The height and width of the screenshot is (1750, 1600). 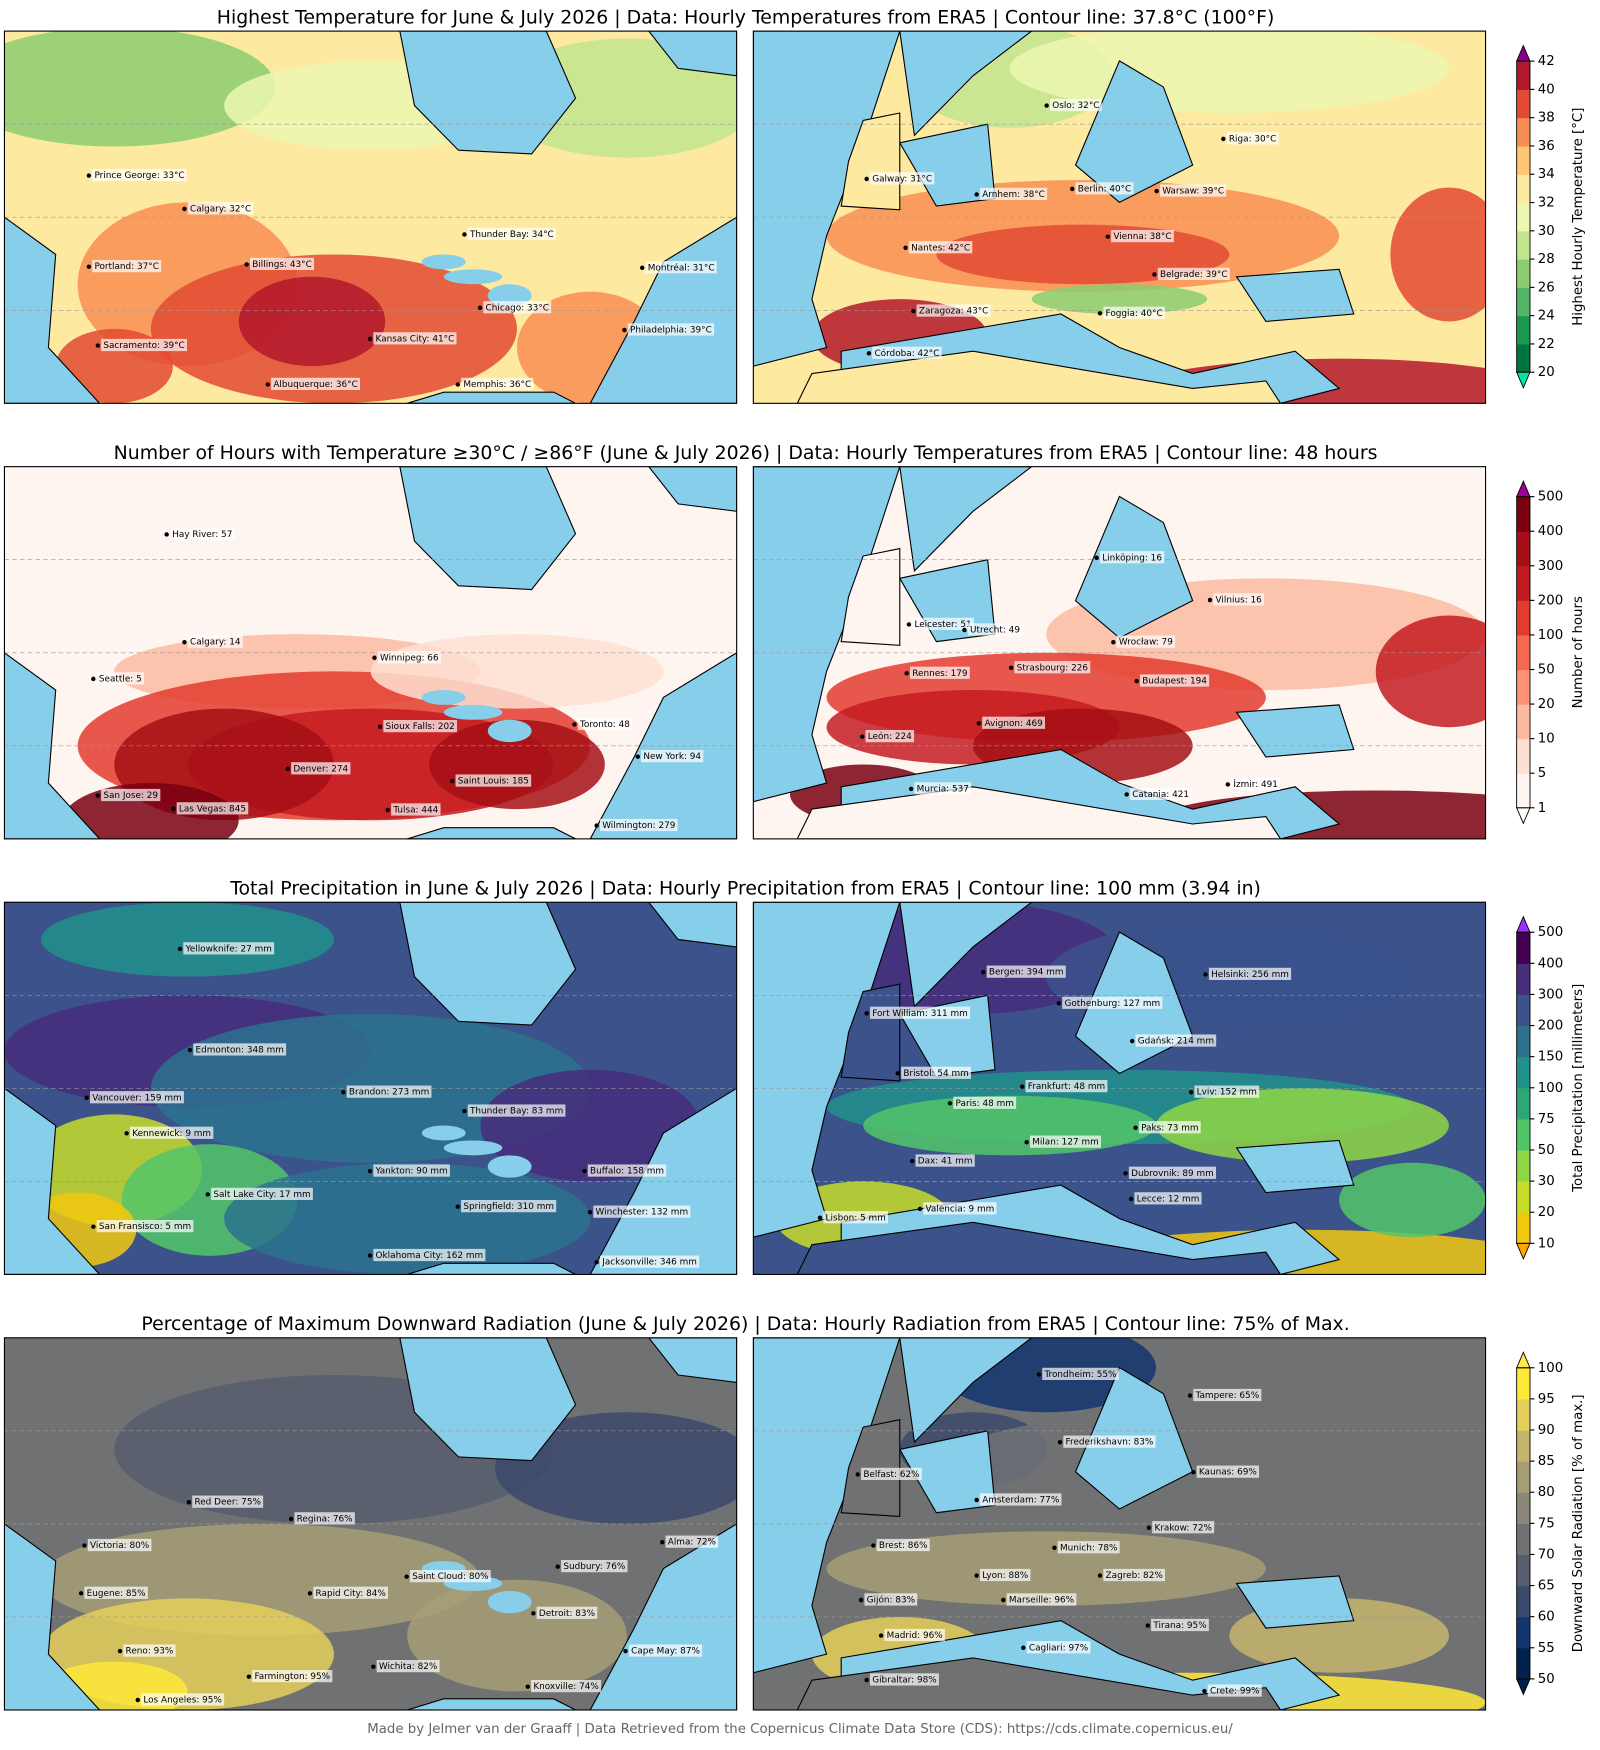 I want to click on colorbar-tick-label: 38, so click(x=1546, y=118).